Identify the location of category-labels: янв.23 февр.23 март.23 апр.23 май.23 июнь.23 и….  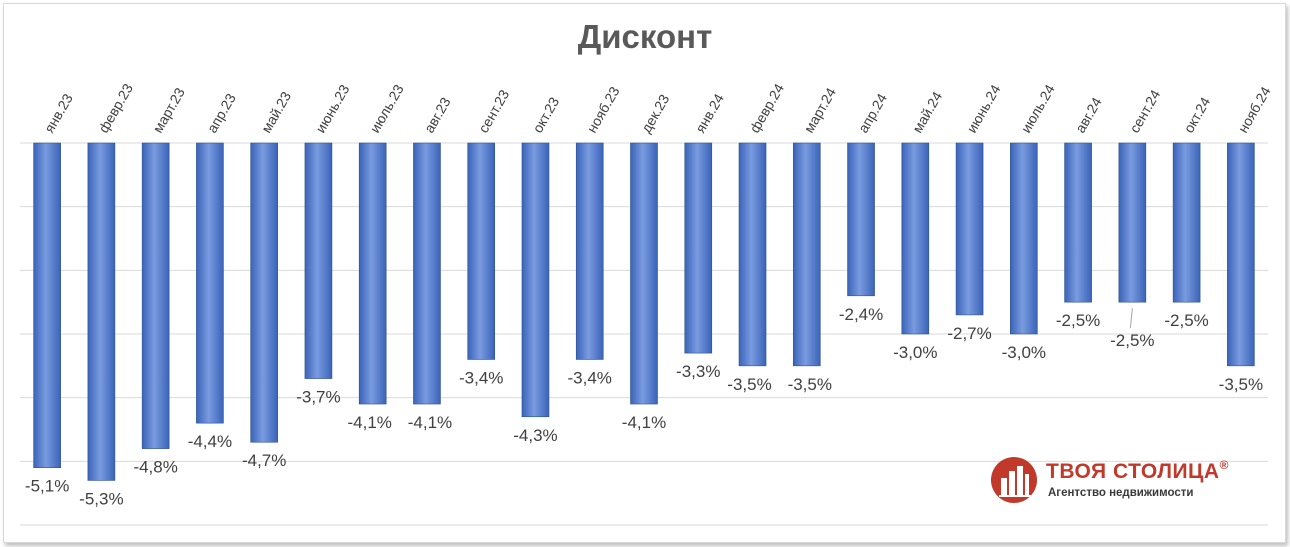
(657, 108).